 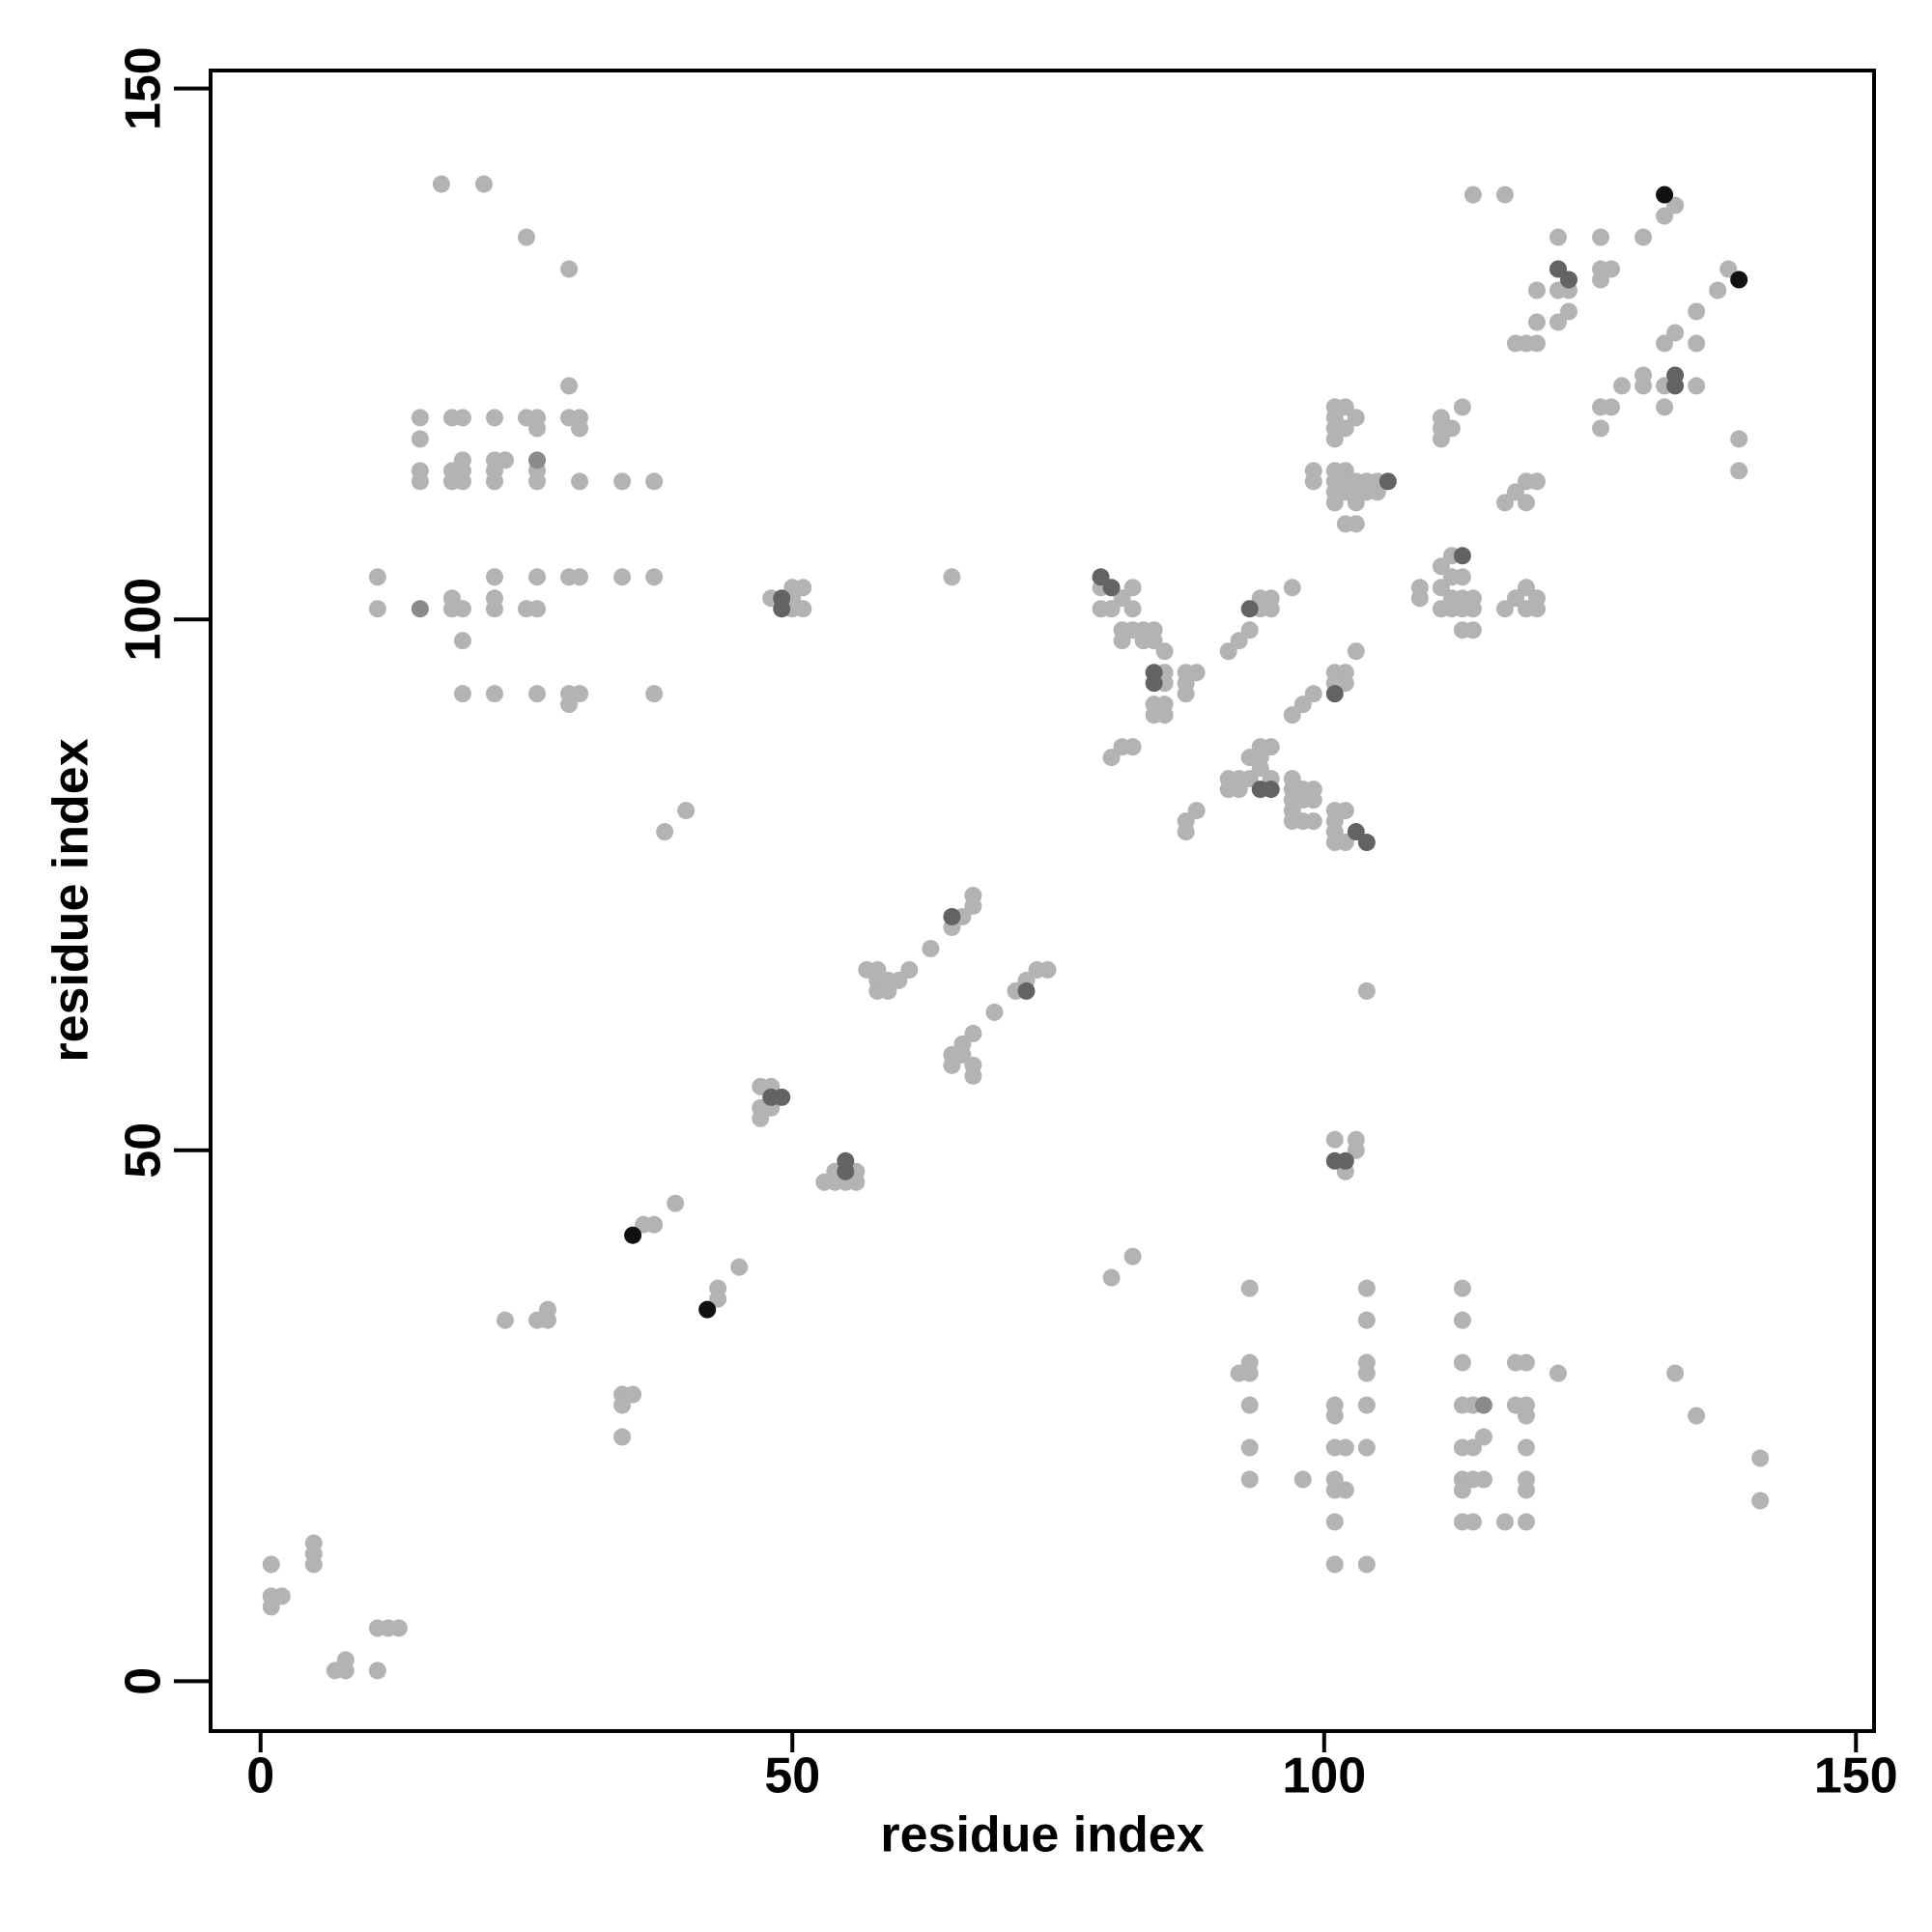 I want to click on y-tick-label: 150, so click(x=144, y=88).